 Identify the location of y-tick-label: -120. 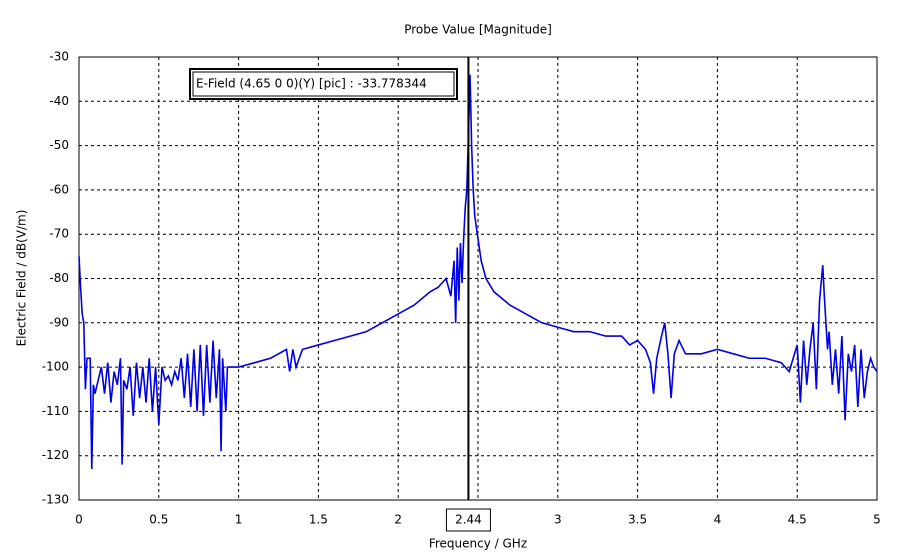
(55, 455).